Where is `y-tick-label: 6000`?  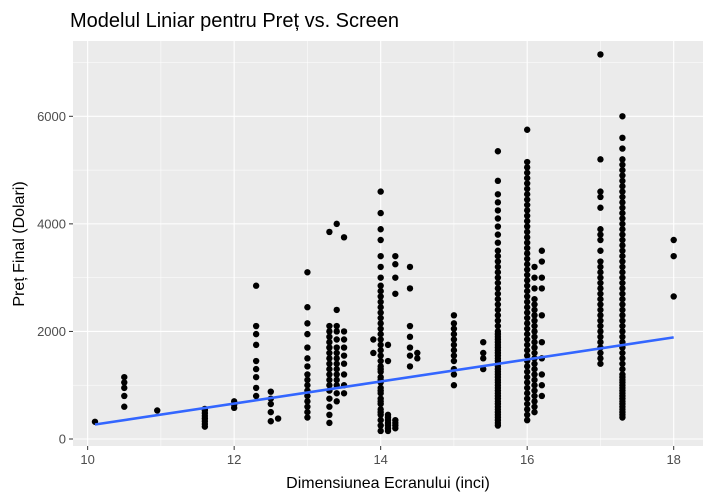
y-tick-label: 6000 is located at coordinates (51, 116).